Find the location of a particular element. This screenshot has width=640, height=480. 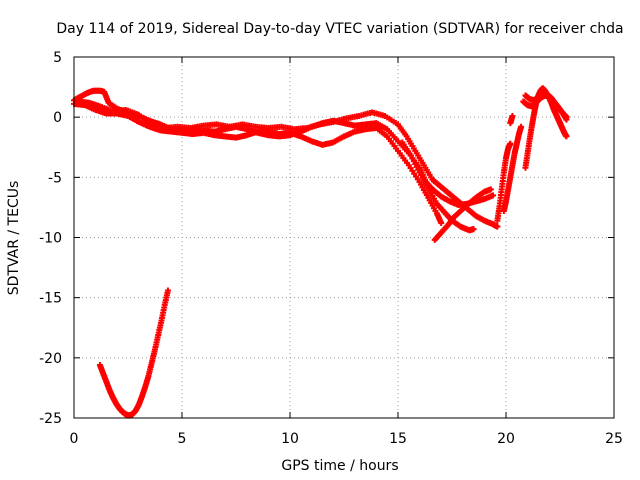

x-tick-label: 15 is located at coordinates (398, 439).